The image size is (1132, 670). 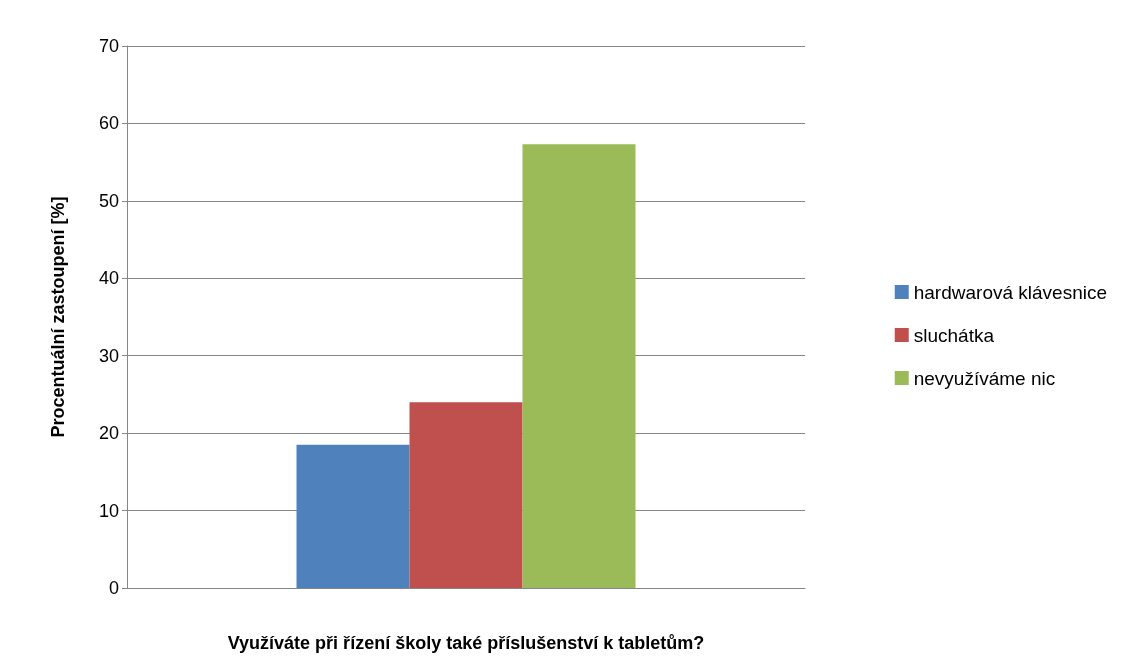 What do you see at coordinates (108, 200) in the screenshot?
I see `y-tick-label: 50` at bounding box center [108, 200].